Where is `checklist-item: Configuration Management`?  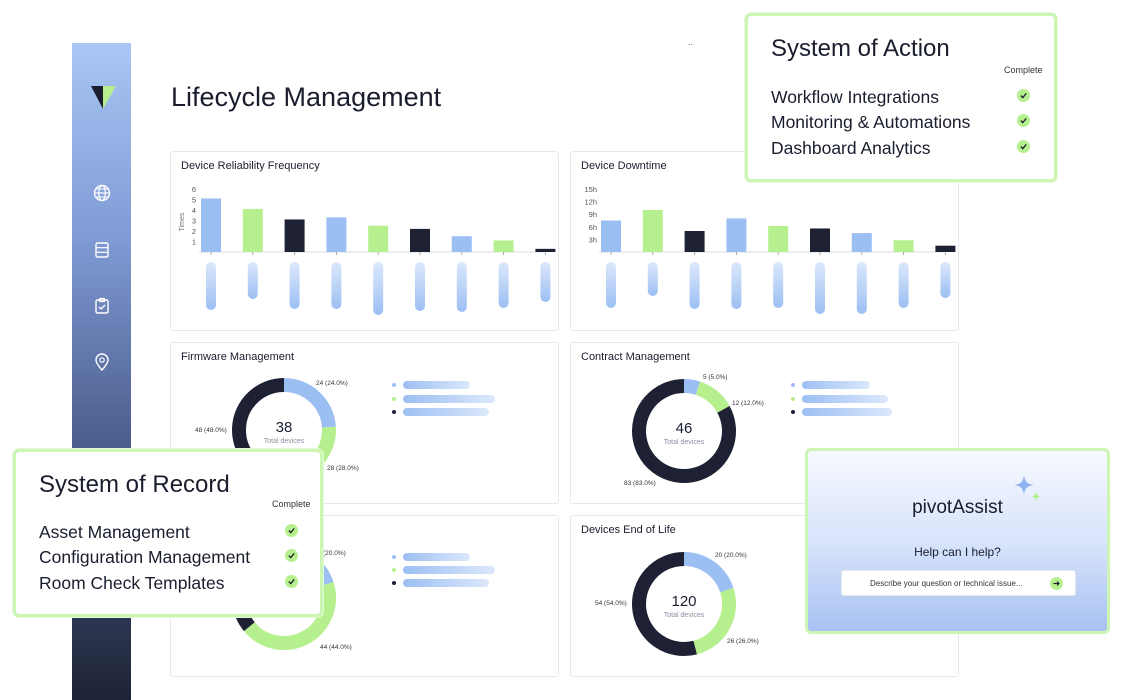
checklist-item: Configuration Management is located at coordinates (174, 557).